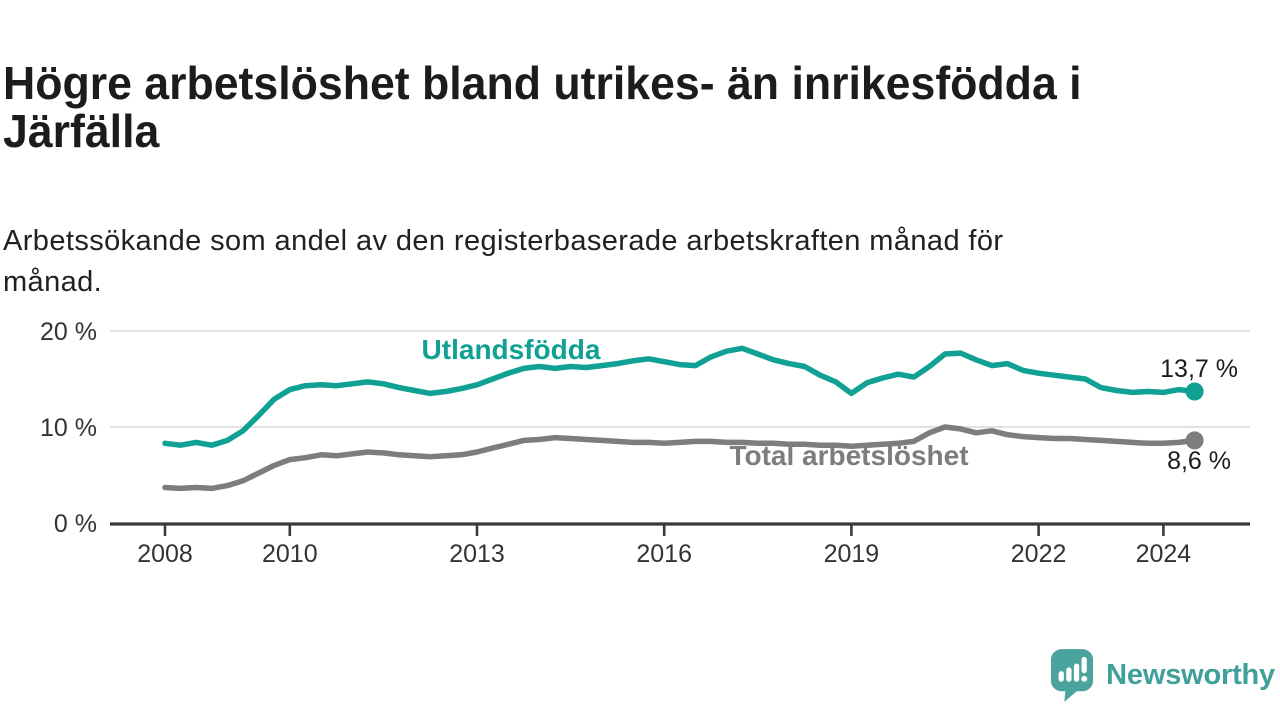 This screenshot has height=720, width=1280. I want to click on newsworthy-icon, so click(1072, 675).